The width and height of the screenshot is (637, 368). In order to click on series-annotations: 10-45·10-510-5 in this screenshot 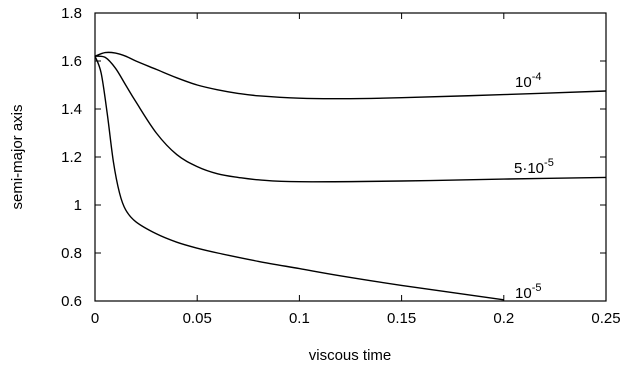, I will do `click(534, 186)`.